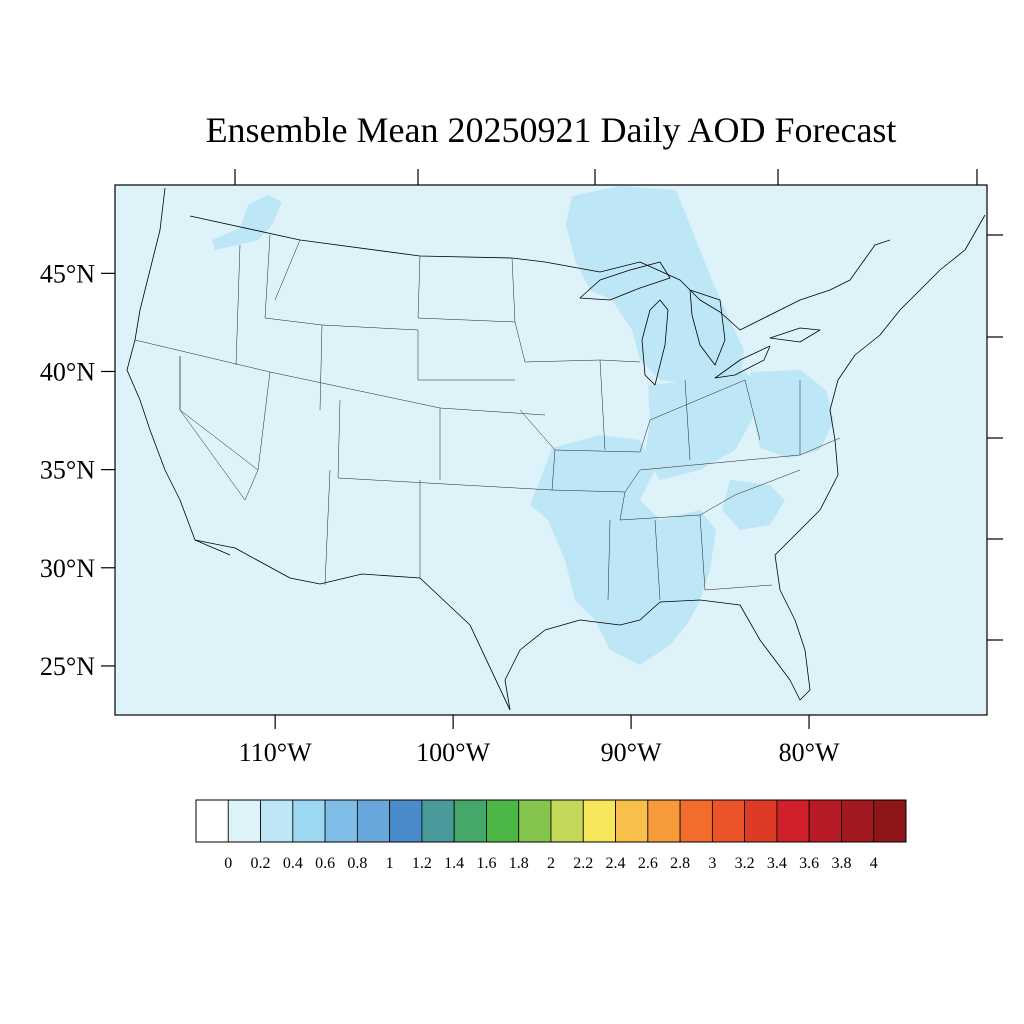  Describe the element at coordinates (67, 371) in the screenshot. I see `y-tick-label: 40°N` at that location.